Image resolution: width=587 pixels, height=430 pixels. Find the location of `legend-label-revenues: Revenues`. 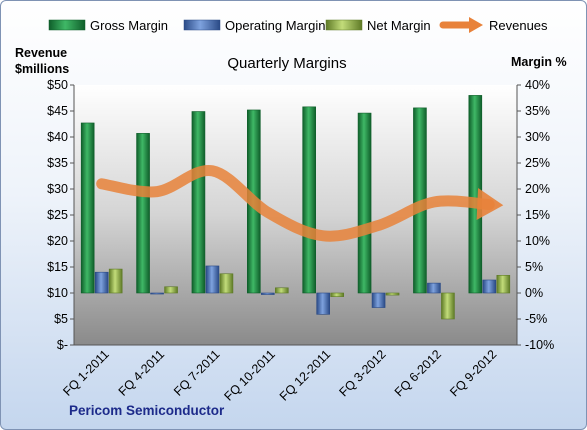

legend-label-revenues: Revenues is located at coordinates (518, 25).